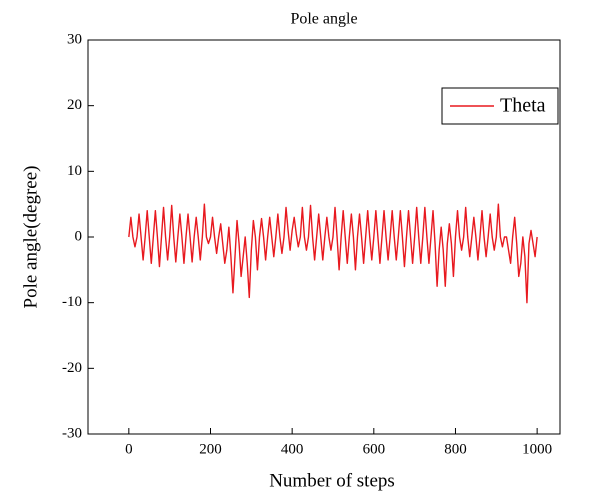 This screenshot has height=496, width=591. What do you see at coordinates (74, 171) in the screenshot?
I see `y-tick-label: 10` at bounding box center [74, 171].